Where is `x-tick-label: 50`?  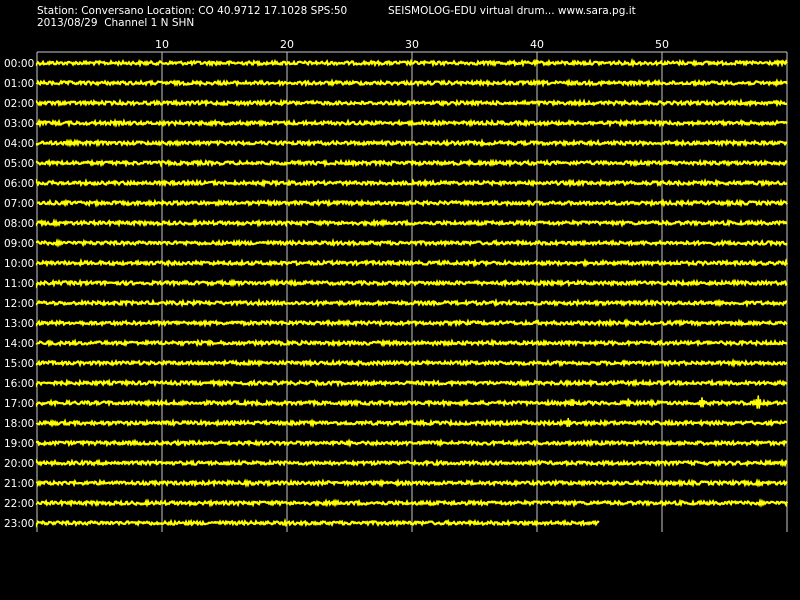 x-tick-label: 50 is located at coordinates (662, 44).